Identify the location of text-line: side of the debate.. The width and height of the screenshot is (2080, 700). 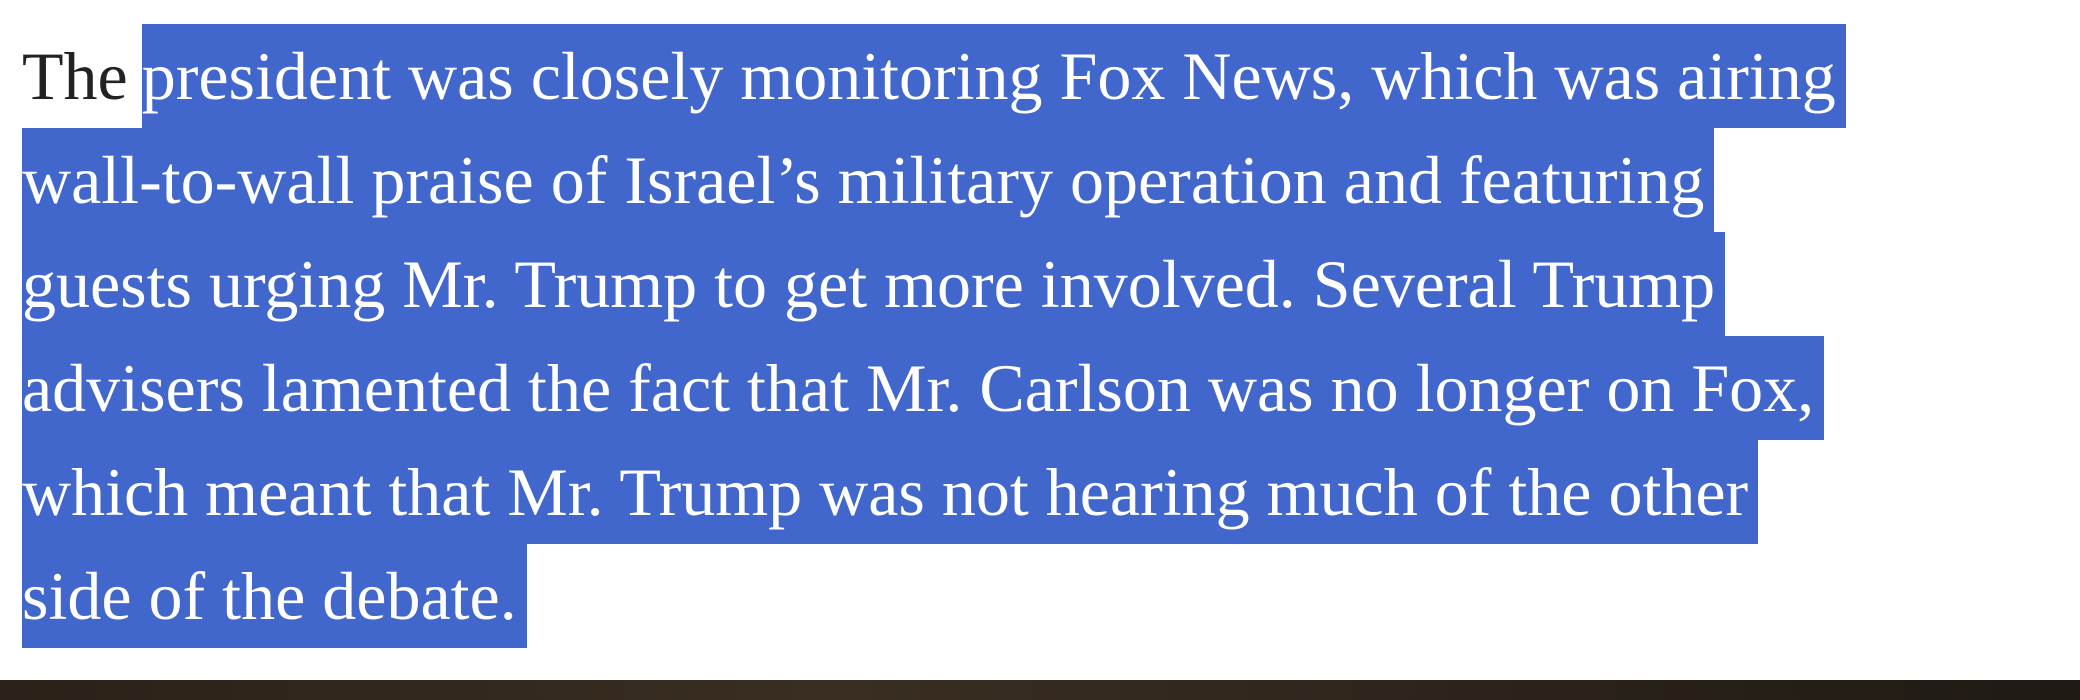
(1051, 596).